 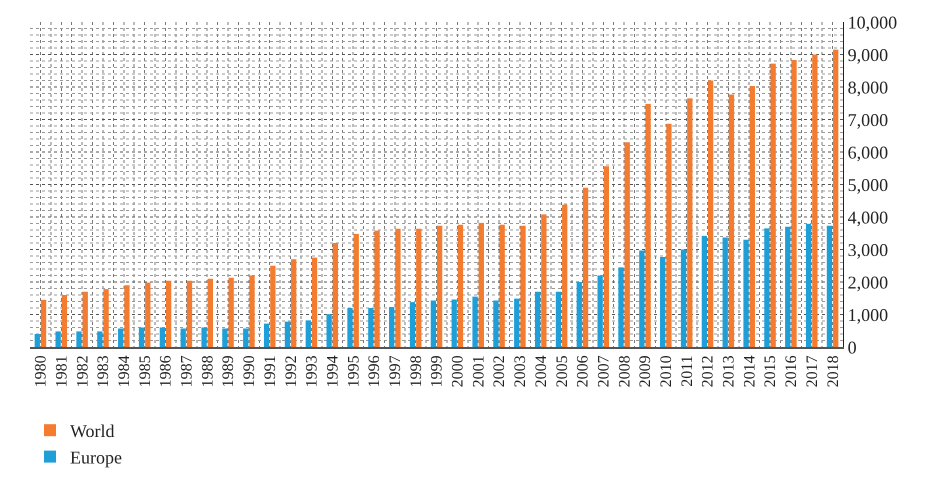 What do you see at coordinates (791, 371) in the screenshot?
I see `x-tick-label: 2016` at bounding box center [791, 371].